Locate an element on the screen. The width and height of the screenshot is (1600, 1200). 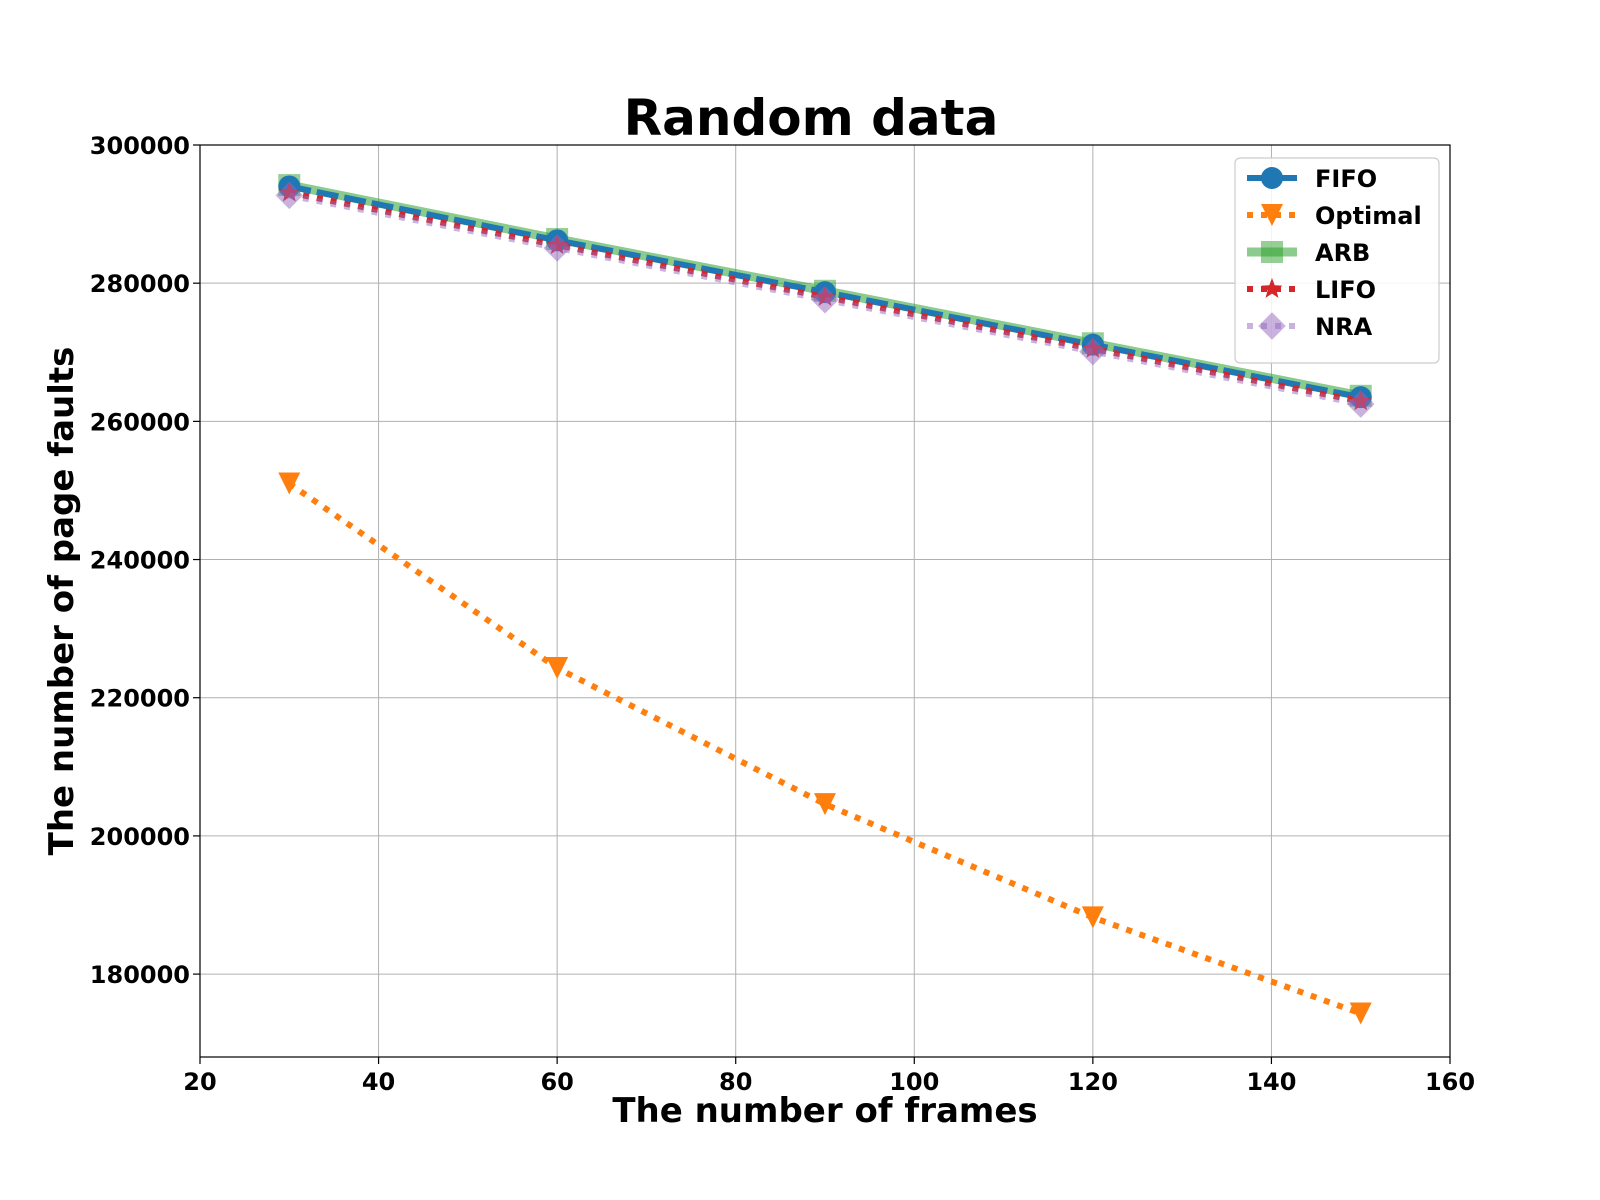
x-tick-label: 100 is located at coordinates (914, 1082).